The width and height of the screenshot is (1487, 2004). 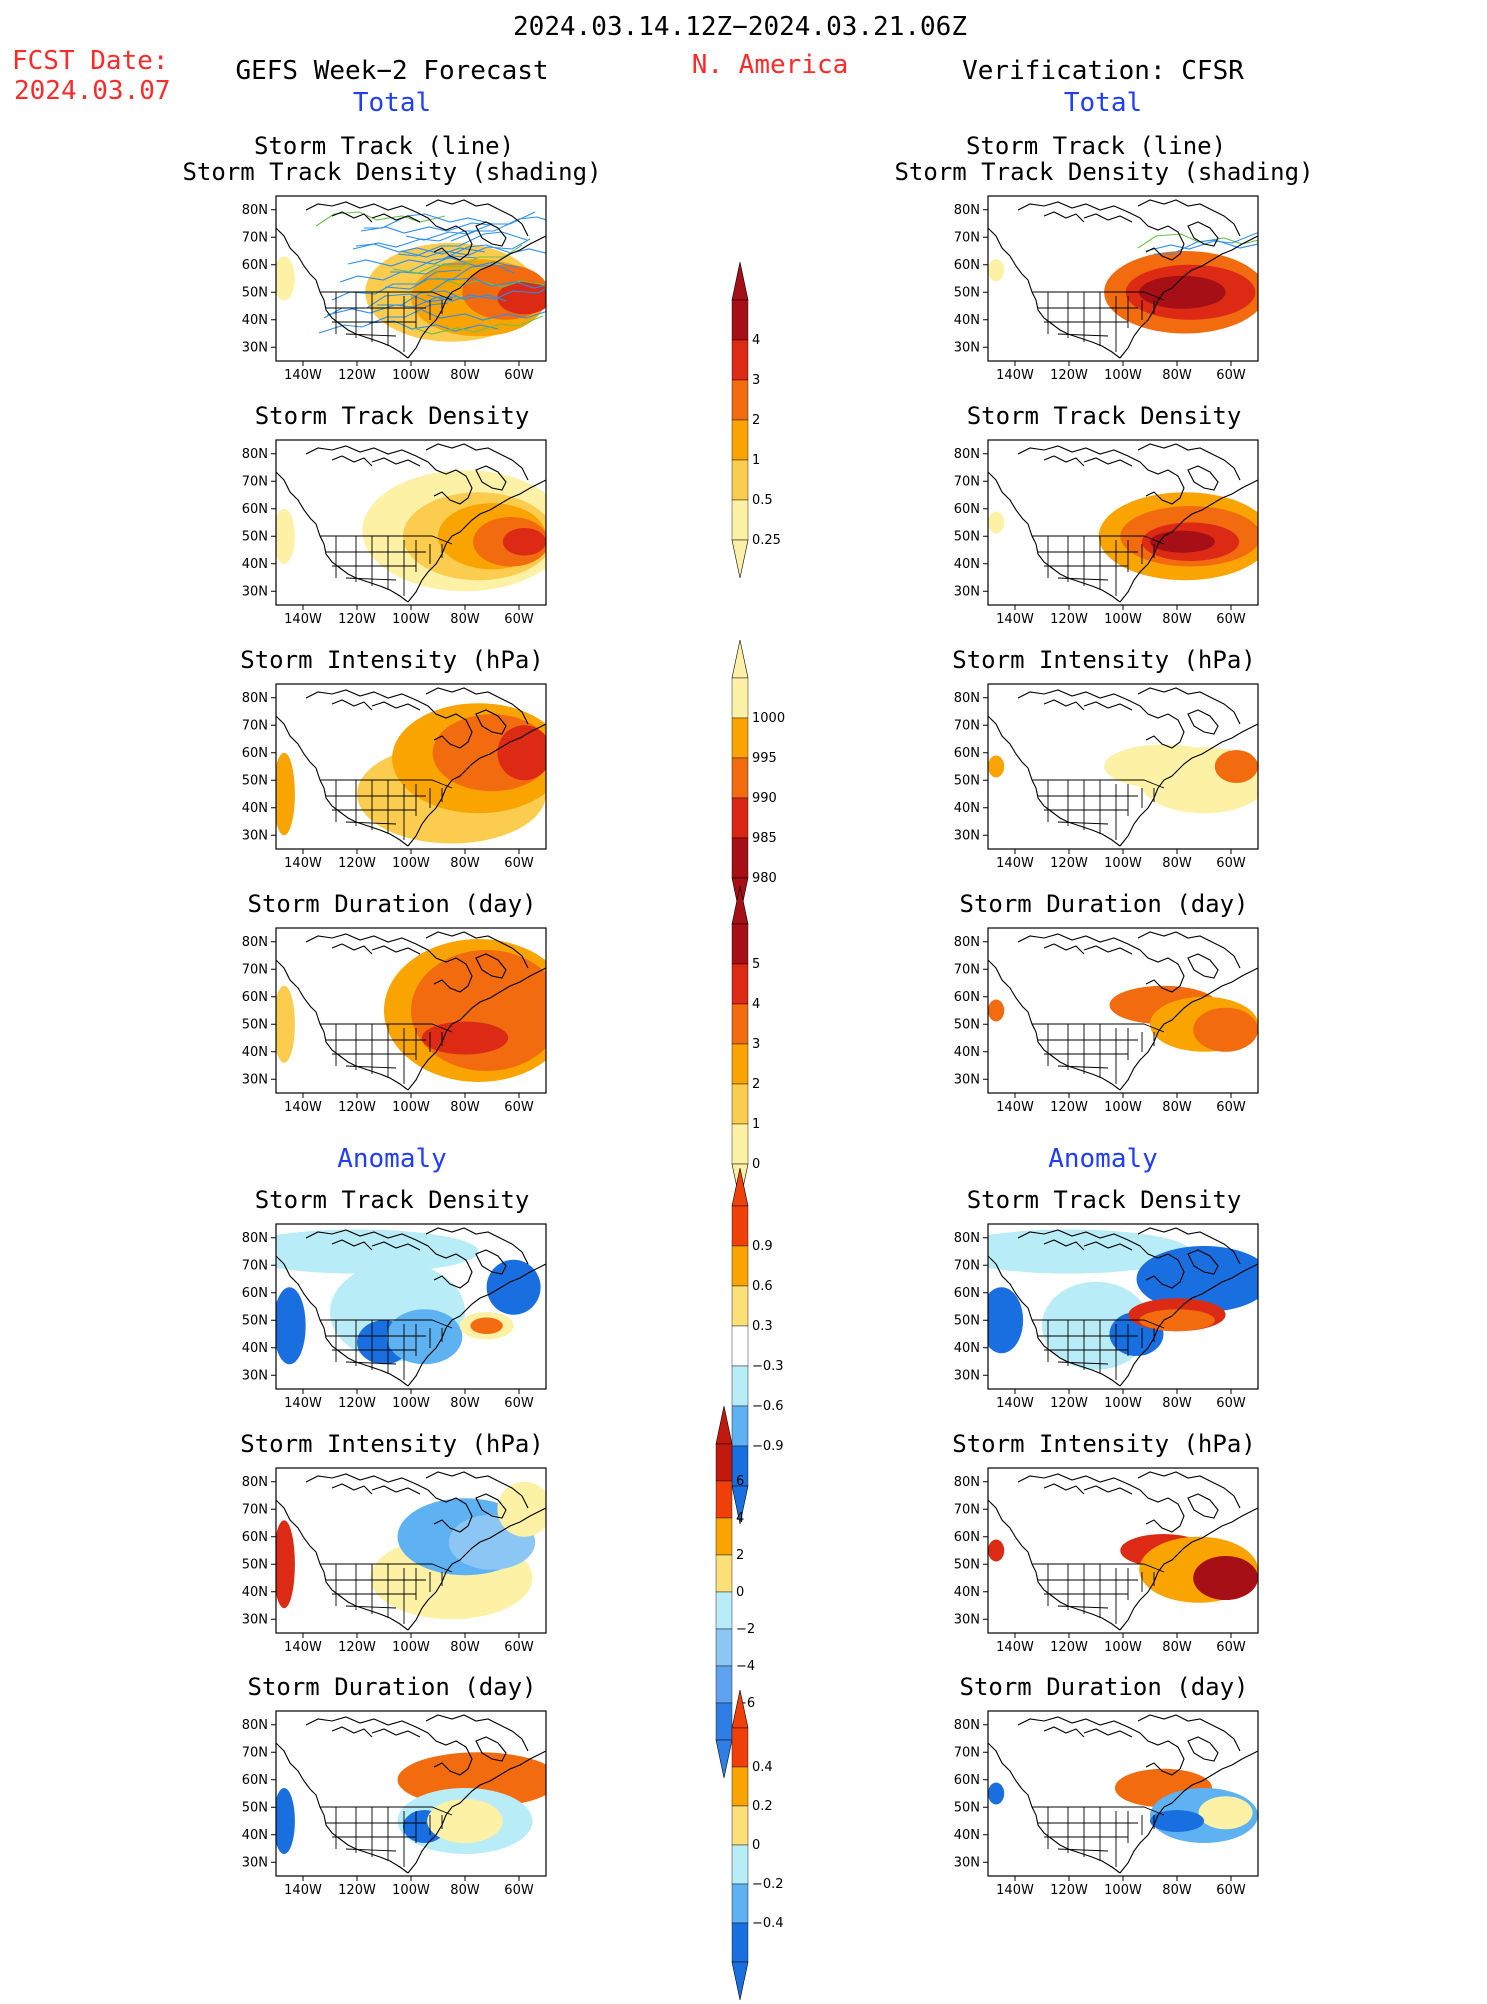 What do you see at coordinates (1103, 71) in the screenshot?
I see `verification-title: Verification: CFSR` at bounding box center [1103, 71].